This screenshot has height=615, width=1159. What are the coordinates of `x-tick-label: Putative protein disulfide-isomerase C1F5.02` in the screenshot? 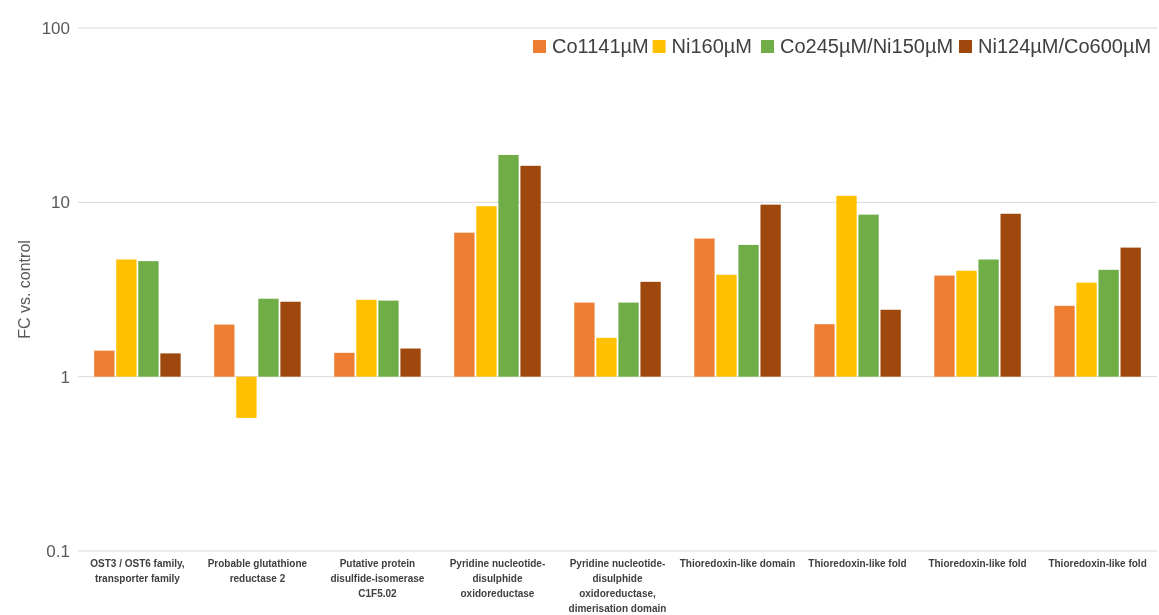 It's located at (377, 578).